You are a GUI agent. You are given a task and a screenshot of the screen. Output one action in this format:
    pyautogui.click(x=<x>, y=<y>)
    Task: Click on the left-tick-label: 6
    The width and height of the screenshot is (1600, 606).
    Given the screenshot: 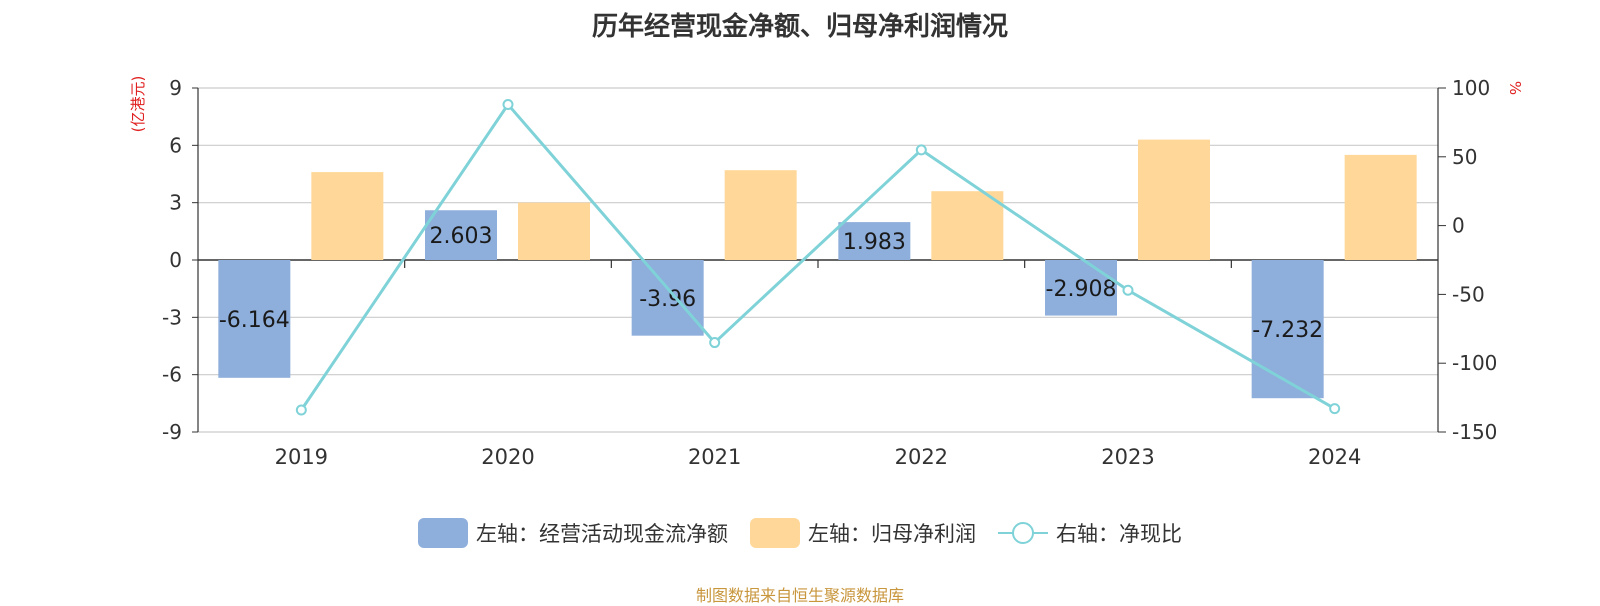 What is the action you would take?
    pyautogui.click(x=175, y=145)
    